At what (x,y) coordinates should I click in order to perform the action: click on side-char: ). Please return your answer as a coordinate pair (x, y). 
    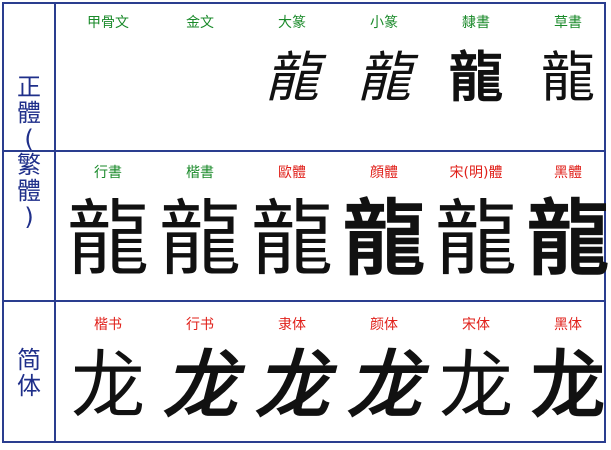
    Looking at the image, I should click on (28, 217).